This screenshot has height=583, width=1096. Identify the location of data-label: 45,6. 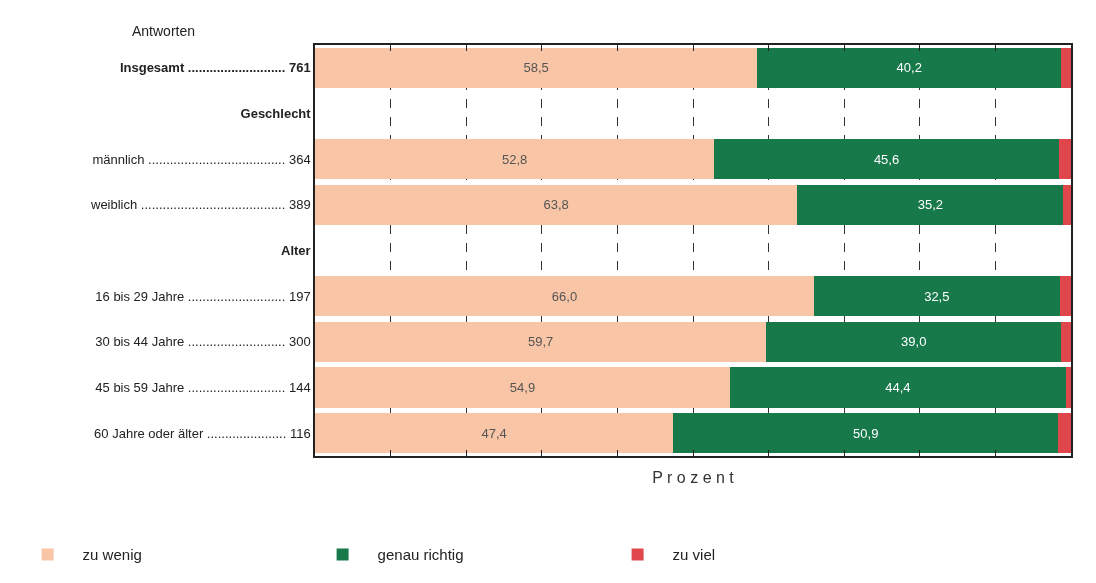
(886, 159).